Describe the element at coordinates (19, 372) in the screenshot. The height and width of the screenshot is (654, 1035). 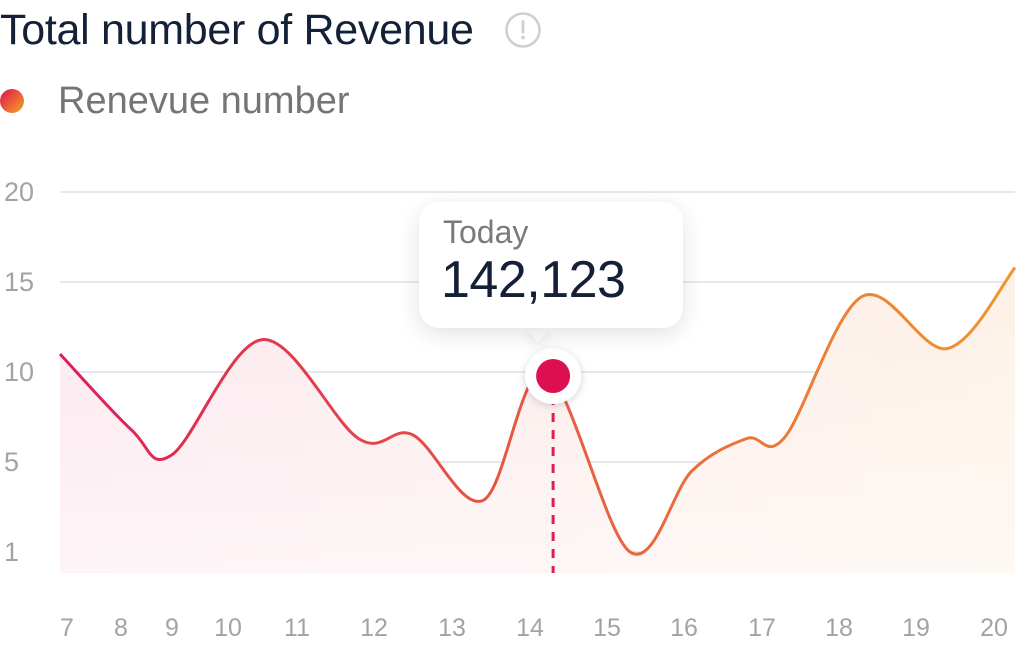
I see `y-tick-label: 10` at that location.